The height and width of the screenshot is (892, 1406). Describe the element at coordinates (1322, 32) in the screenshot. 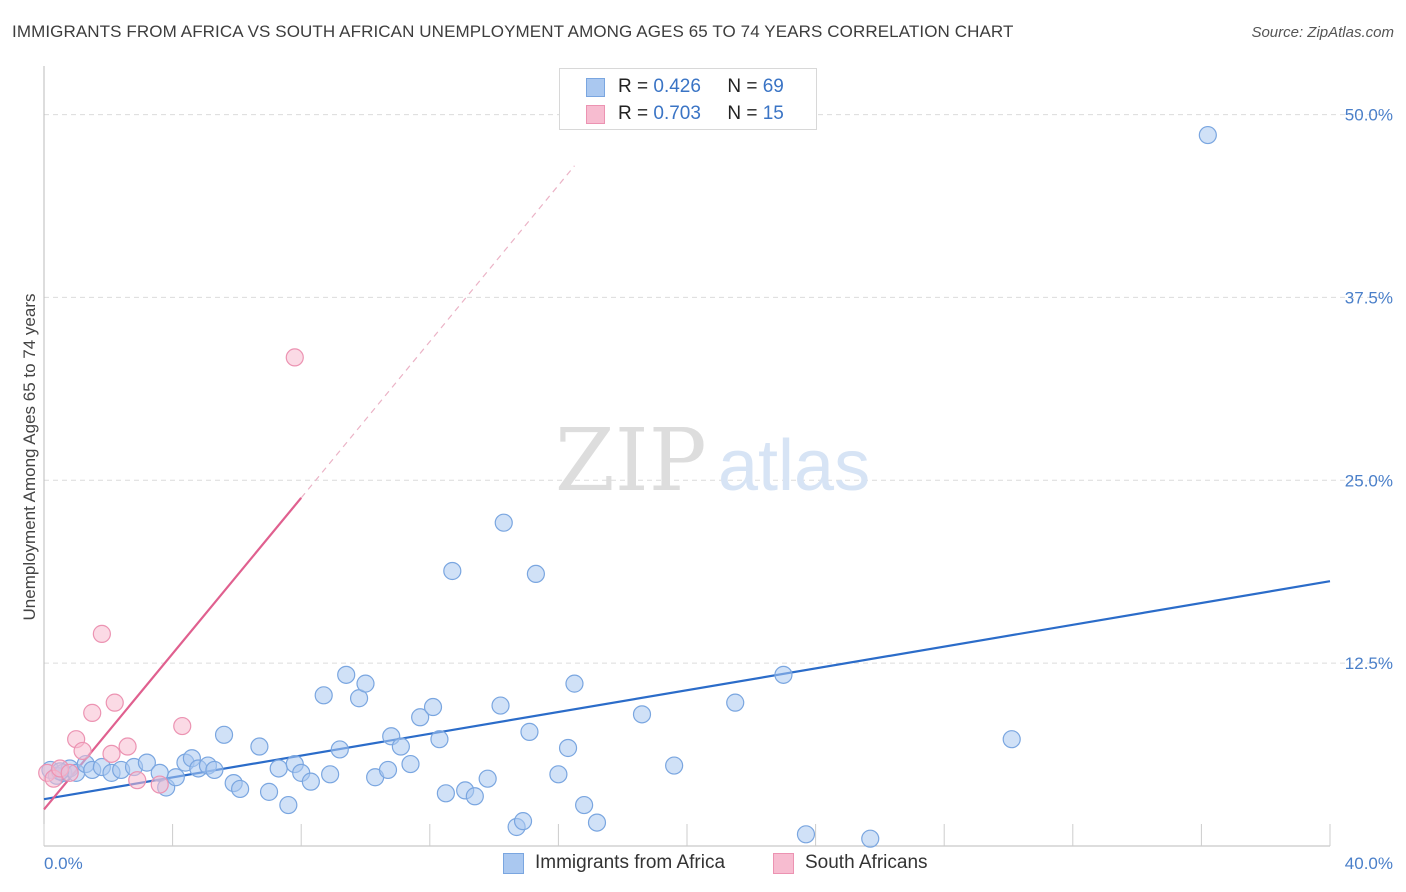

I see `chart-source: Source: ZipAtlas.com` at that location.